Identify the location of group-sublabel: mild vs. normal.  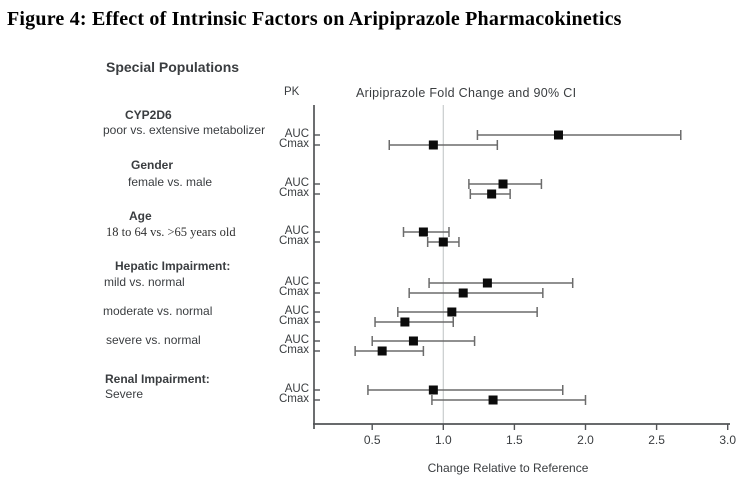
(144, 282).